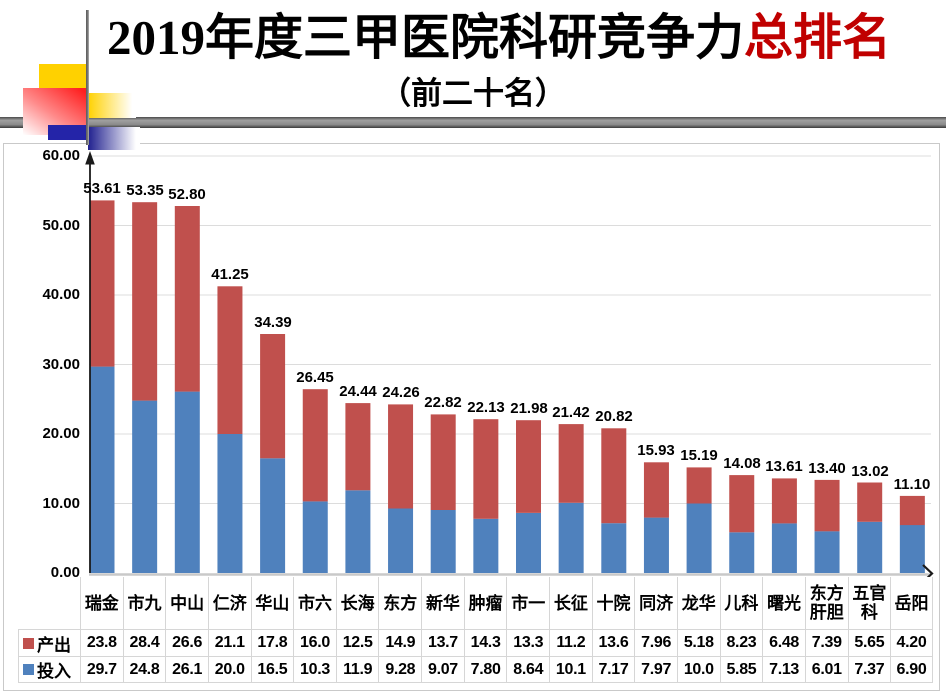  Describe the element at coordinates (741, 669) in the screenshot. I see `value-cell: 5.85` at that location.